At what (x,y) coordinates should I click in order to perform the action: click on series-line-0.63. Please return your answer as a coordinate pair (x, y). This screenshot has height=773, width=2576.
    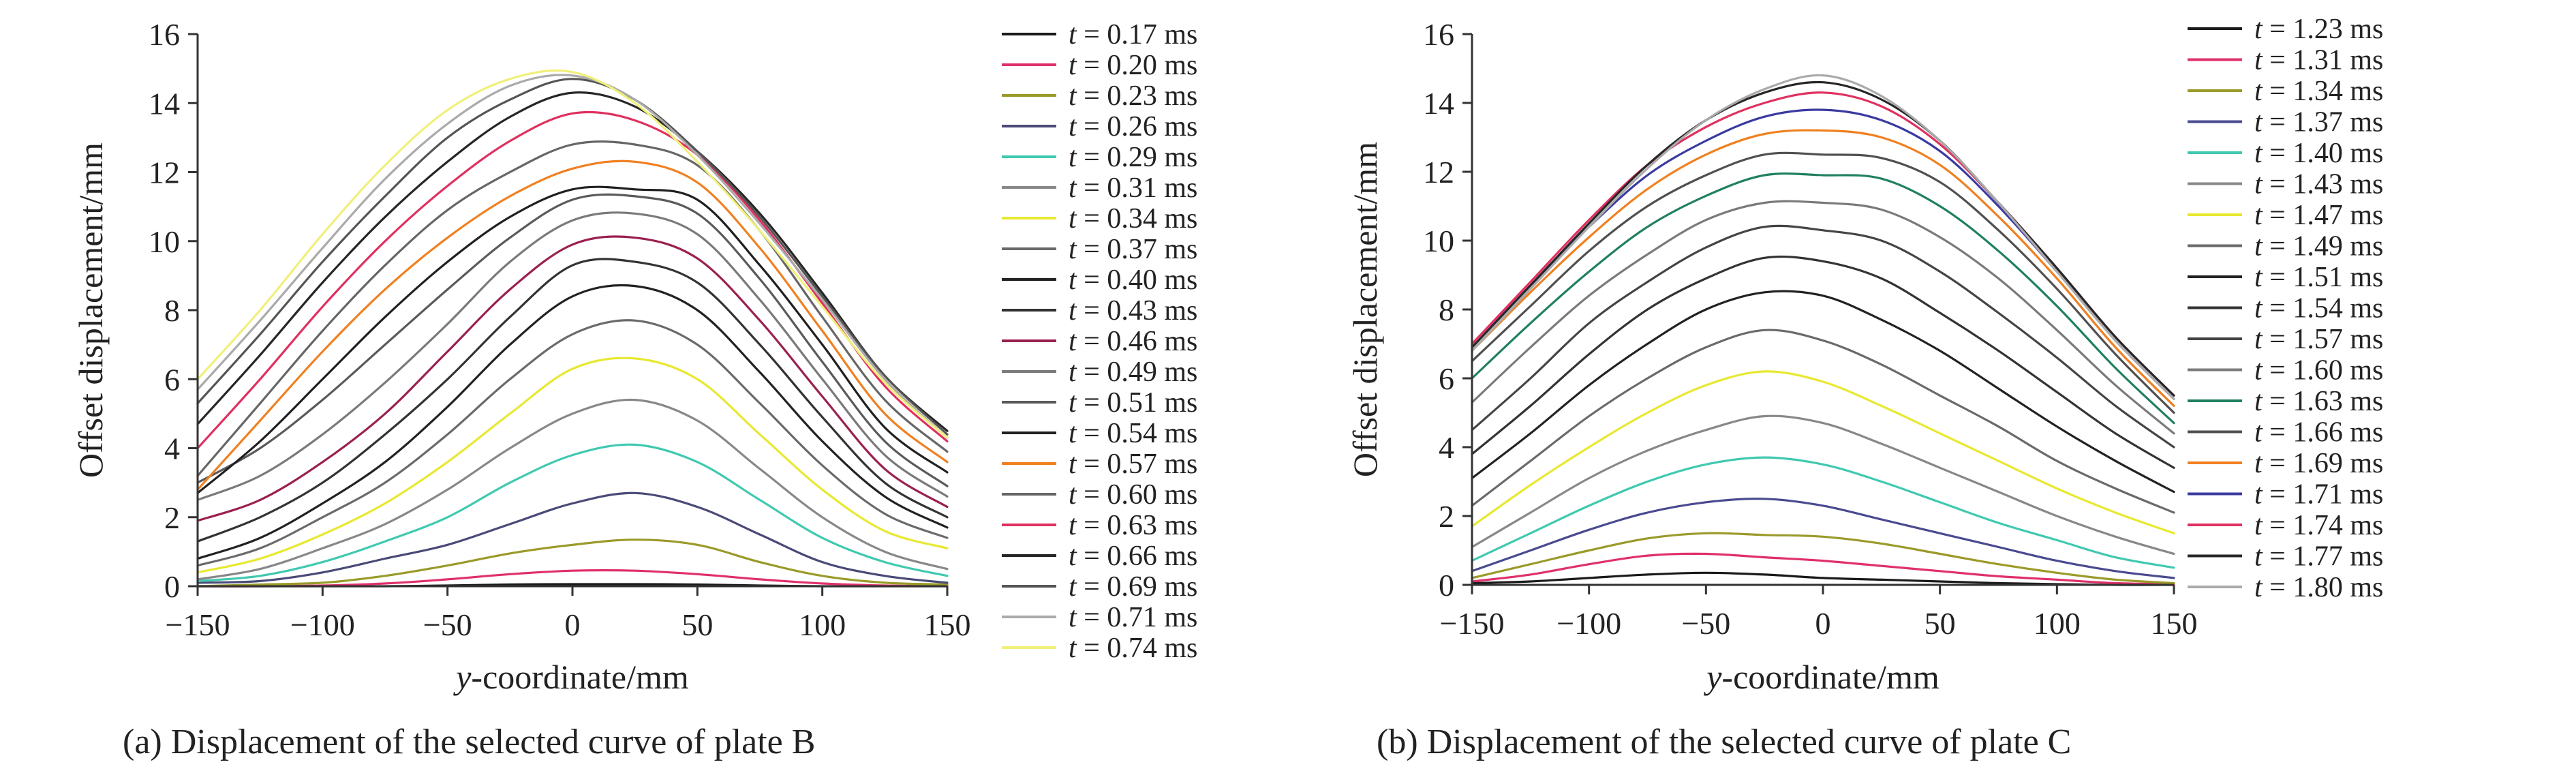
    Looking at the image, I should click on (572, 280).